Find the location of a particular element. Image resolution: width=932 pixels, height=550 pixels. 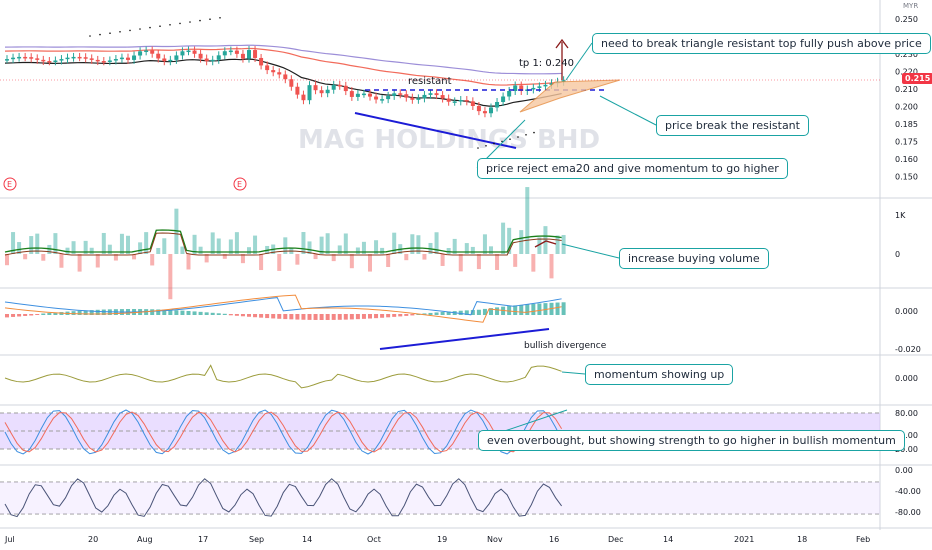

x-axis-label: Feb is located at coordinates (863, 539).